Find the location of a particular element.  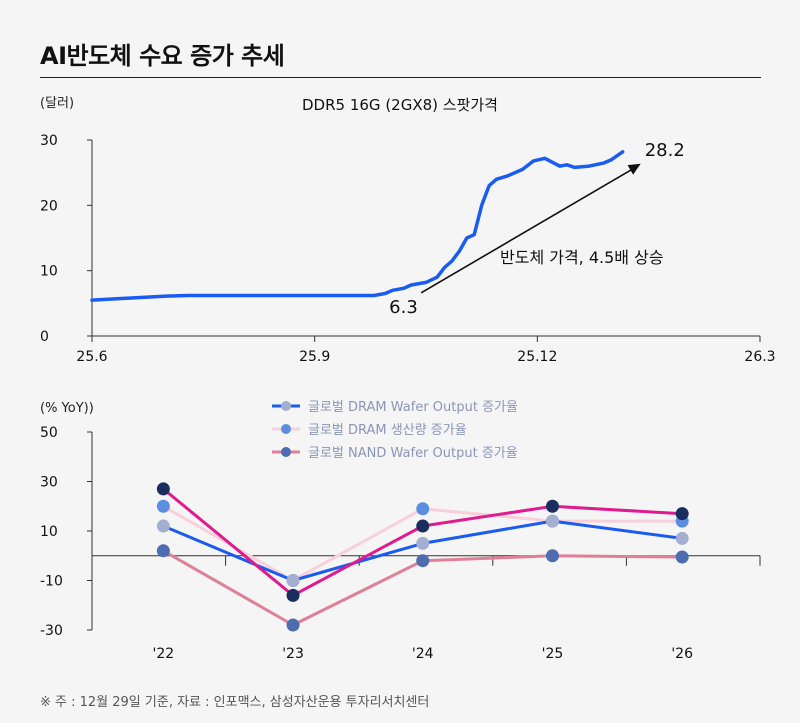

chart2-x-tick-label: '24 is located at coordinates (423, 654).